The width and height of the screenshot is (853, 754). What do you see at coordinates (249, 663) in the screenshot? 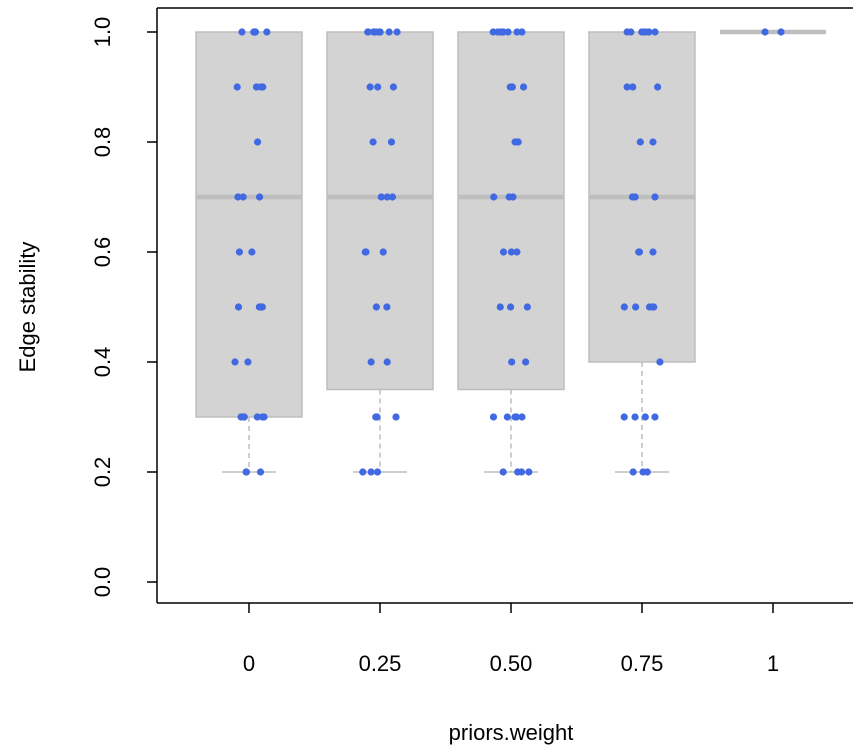
I see `x-tick-label: 0` at bounding box center [249, 663].